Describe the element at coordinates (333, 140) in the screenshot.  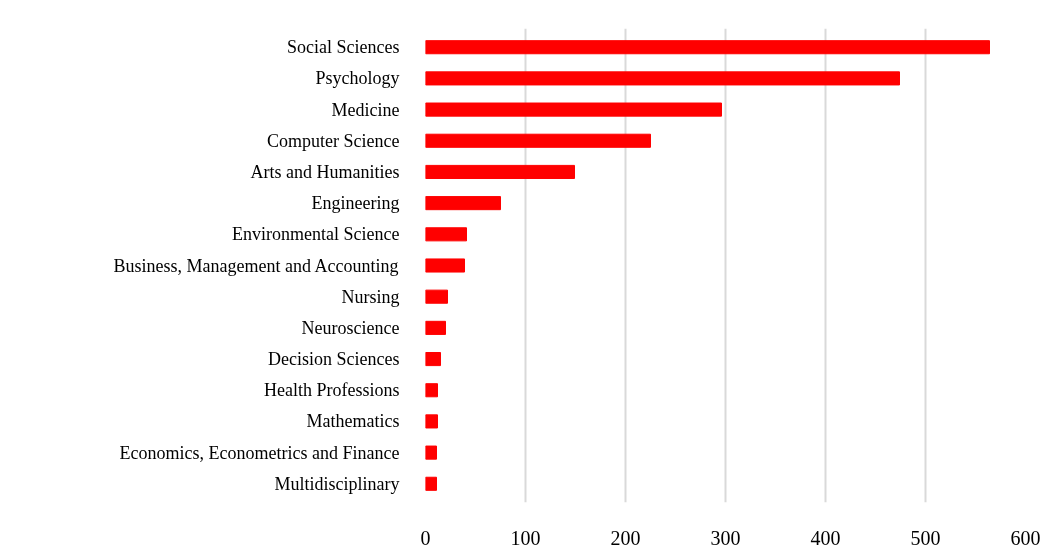
I see `y-tick-label: Computer Science` at that location.